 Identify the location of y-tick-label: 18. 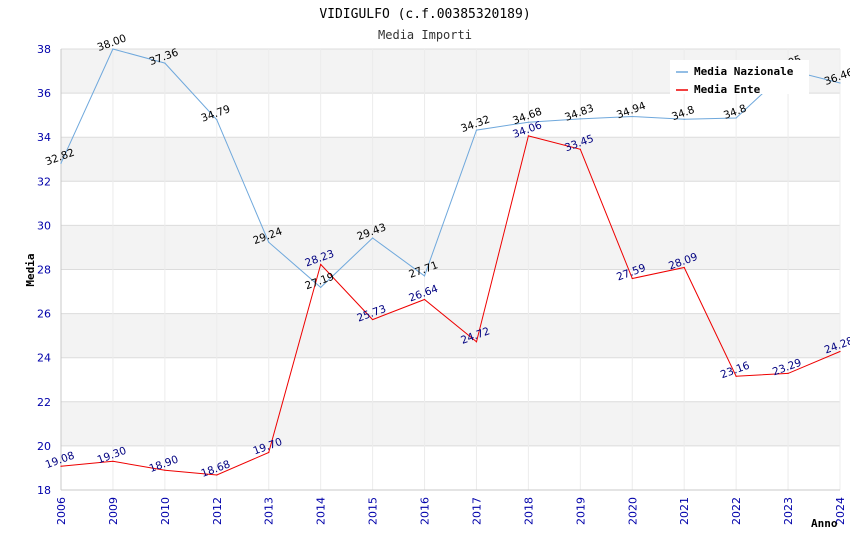
(44, 490).